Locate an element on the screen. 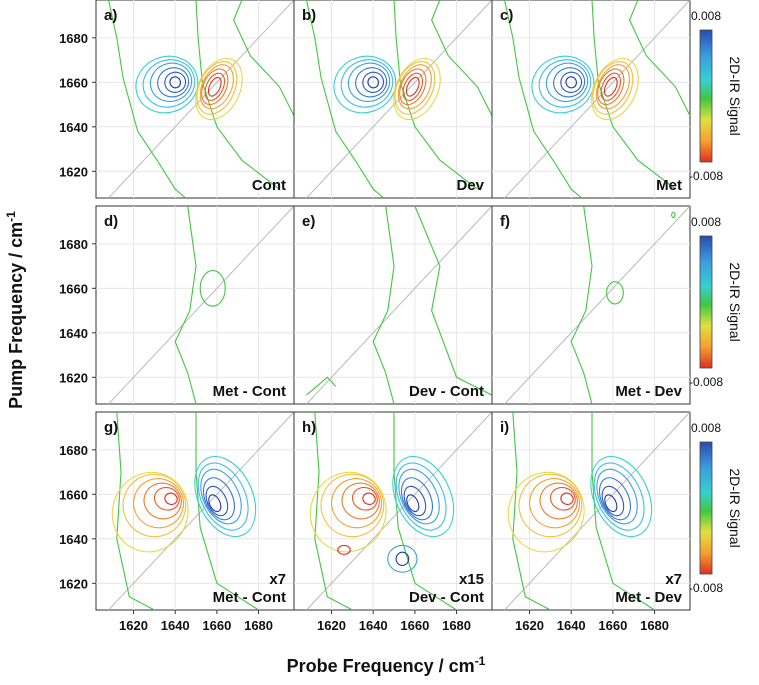 The height and width of the screenshot is (685, 759). panel-tag: Met - Cont is located at coordinates (249, 597).